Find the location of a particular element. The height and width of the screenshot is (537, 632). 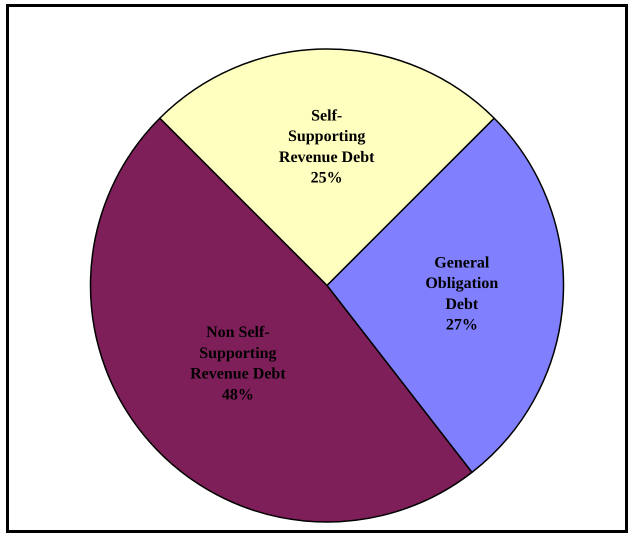

data-label: 48% is located at coordinates (238, 395).